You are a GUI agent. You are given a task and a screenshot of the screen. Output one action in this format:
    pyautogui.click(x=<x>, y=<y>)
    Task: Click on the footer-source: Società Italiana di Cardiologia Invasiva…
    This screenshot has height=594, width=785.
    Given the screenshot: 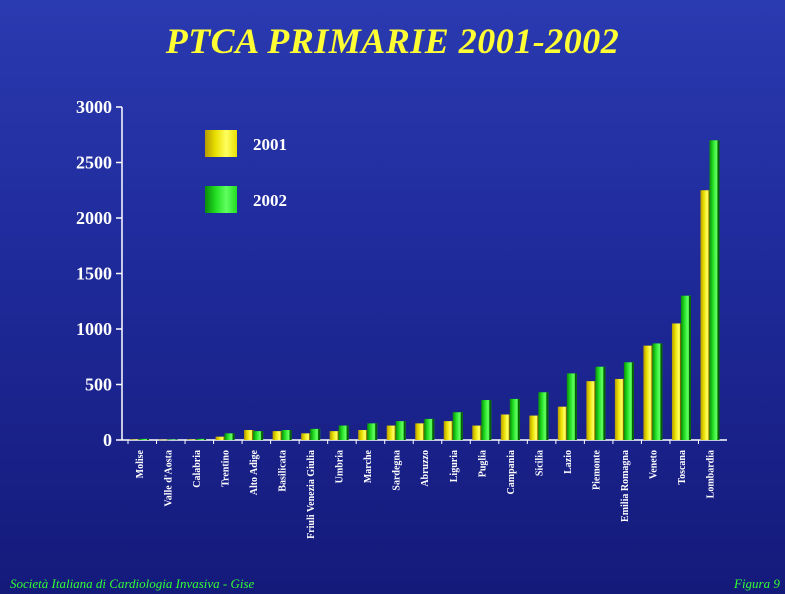 What is the action you would take?
    pyautogui.click(x=132, y=583)
    